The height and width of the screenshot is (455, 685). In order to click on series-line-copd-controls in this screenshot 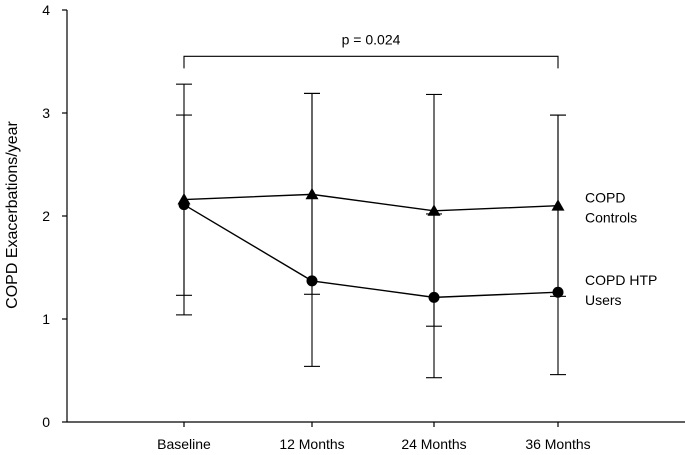, I will do `click(371, 202)`.